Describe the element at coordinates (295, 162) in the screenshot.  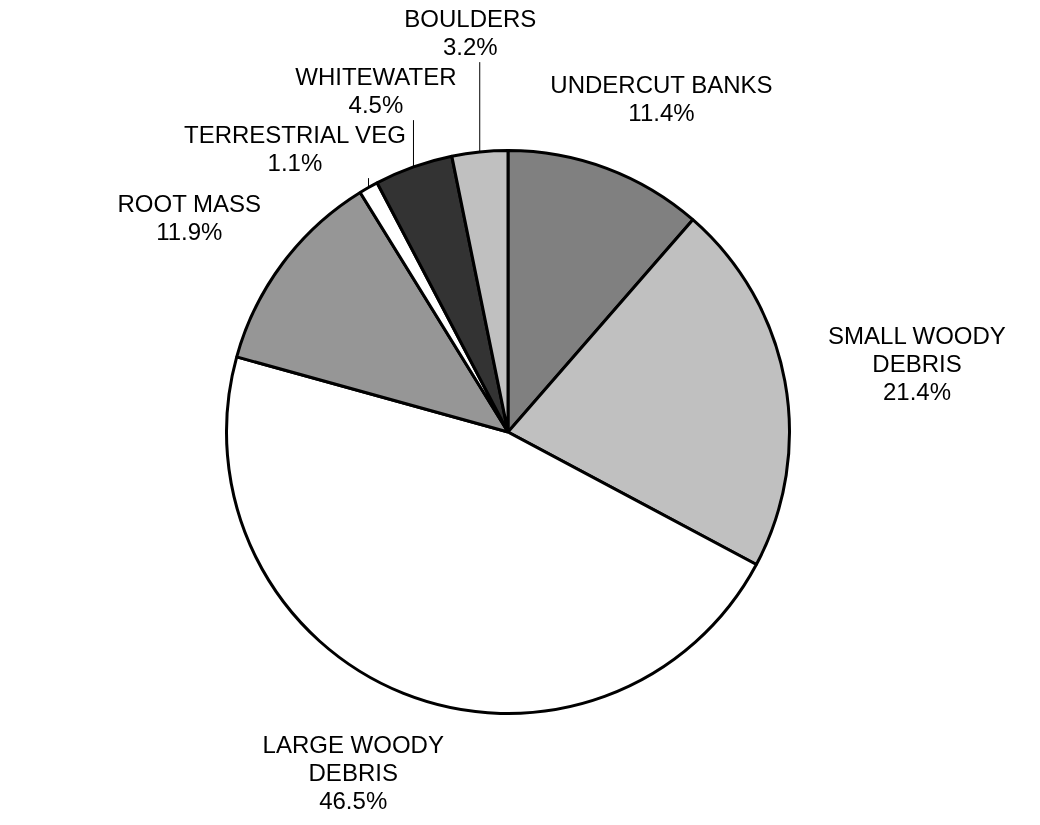
I see `data-label: 1.1%` at that location.